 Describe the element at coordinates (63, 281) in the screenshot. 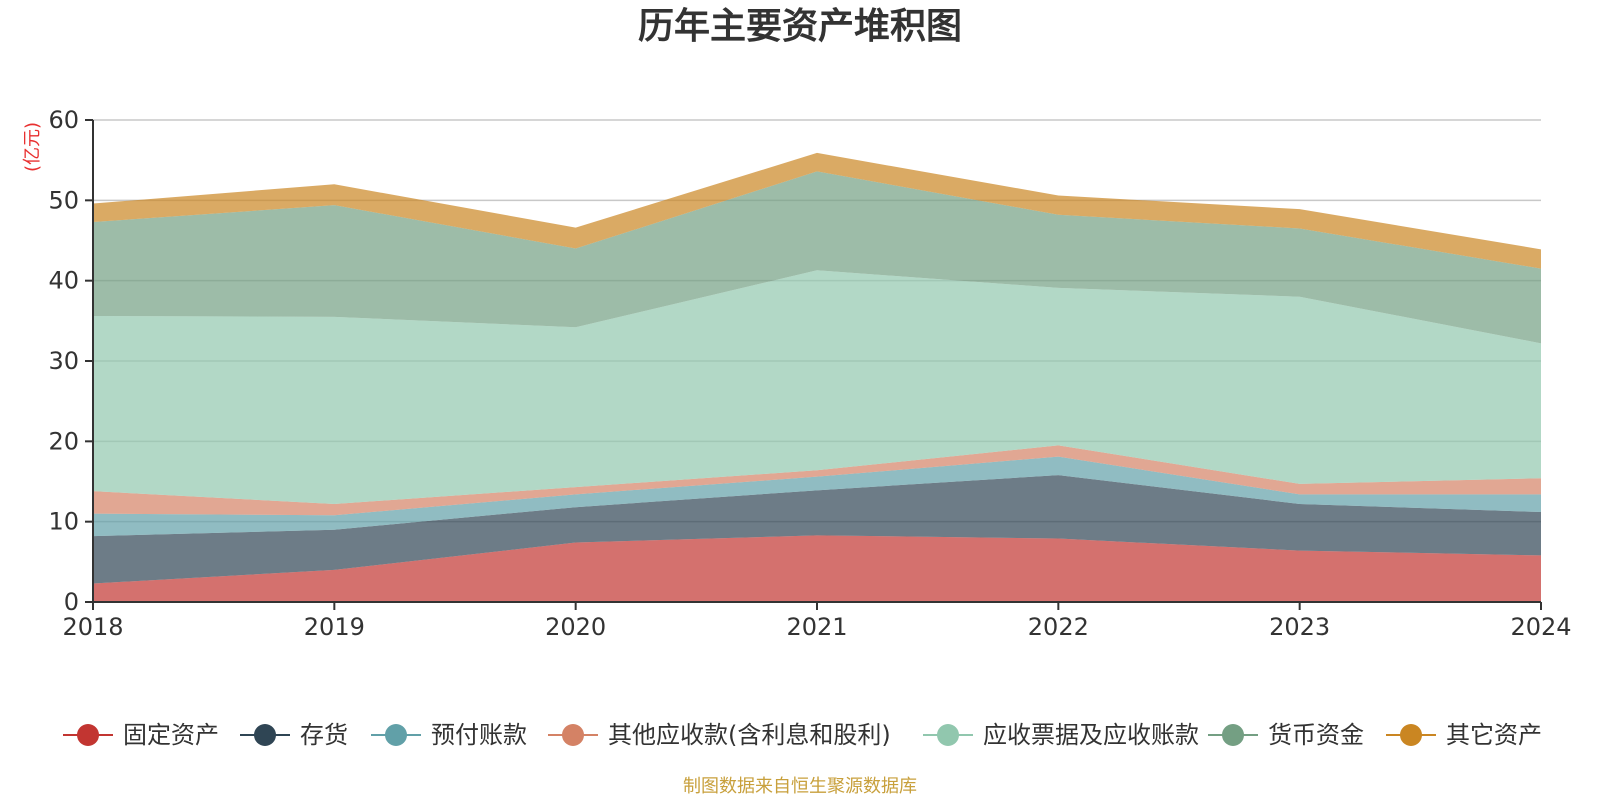

I see `y-tick-label-40: 40` at that location.